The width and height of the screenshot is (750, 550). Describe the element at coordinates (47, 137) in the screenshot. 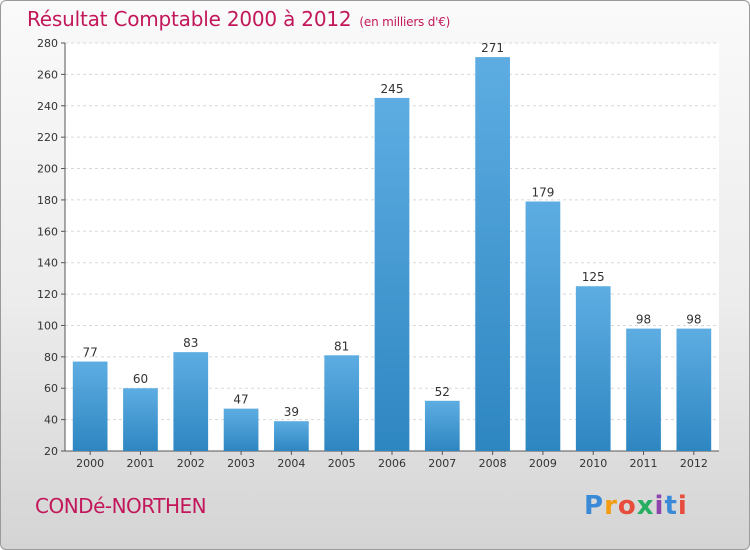

I see `y-tick-label: 220` at that location.